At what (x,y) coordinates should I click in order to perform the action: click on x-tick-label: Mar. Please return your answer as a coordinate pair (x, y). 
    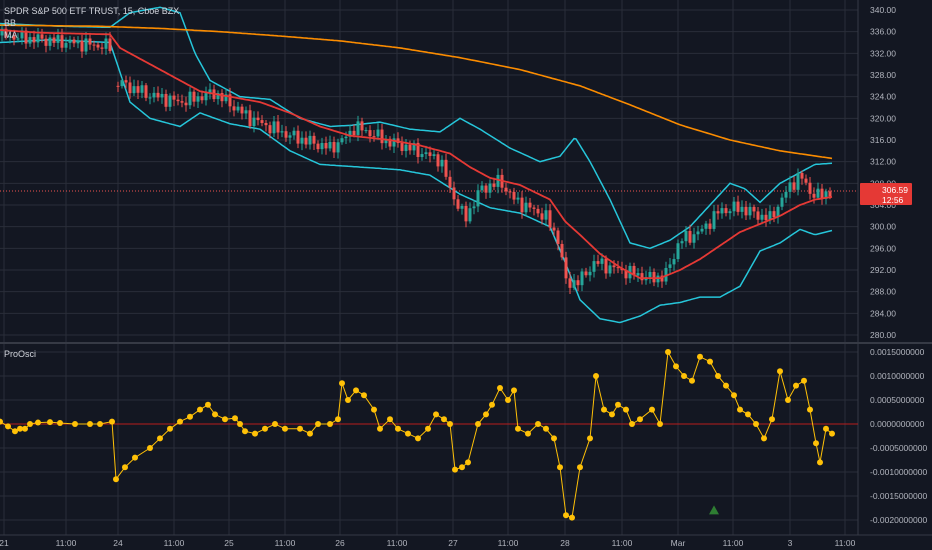
    Looking at the image, I should click on (678, 543).